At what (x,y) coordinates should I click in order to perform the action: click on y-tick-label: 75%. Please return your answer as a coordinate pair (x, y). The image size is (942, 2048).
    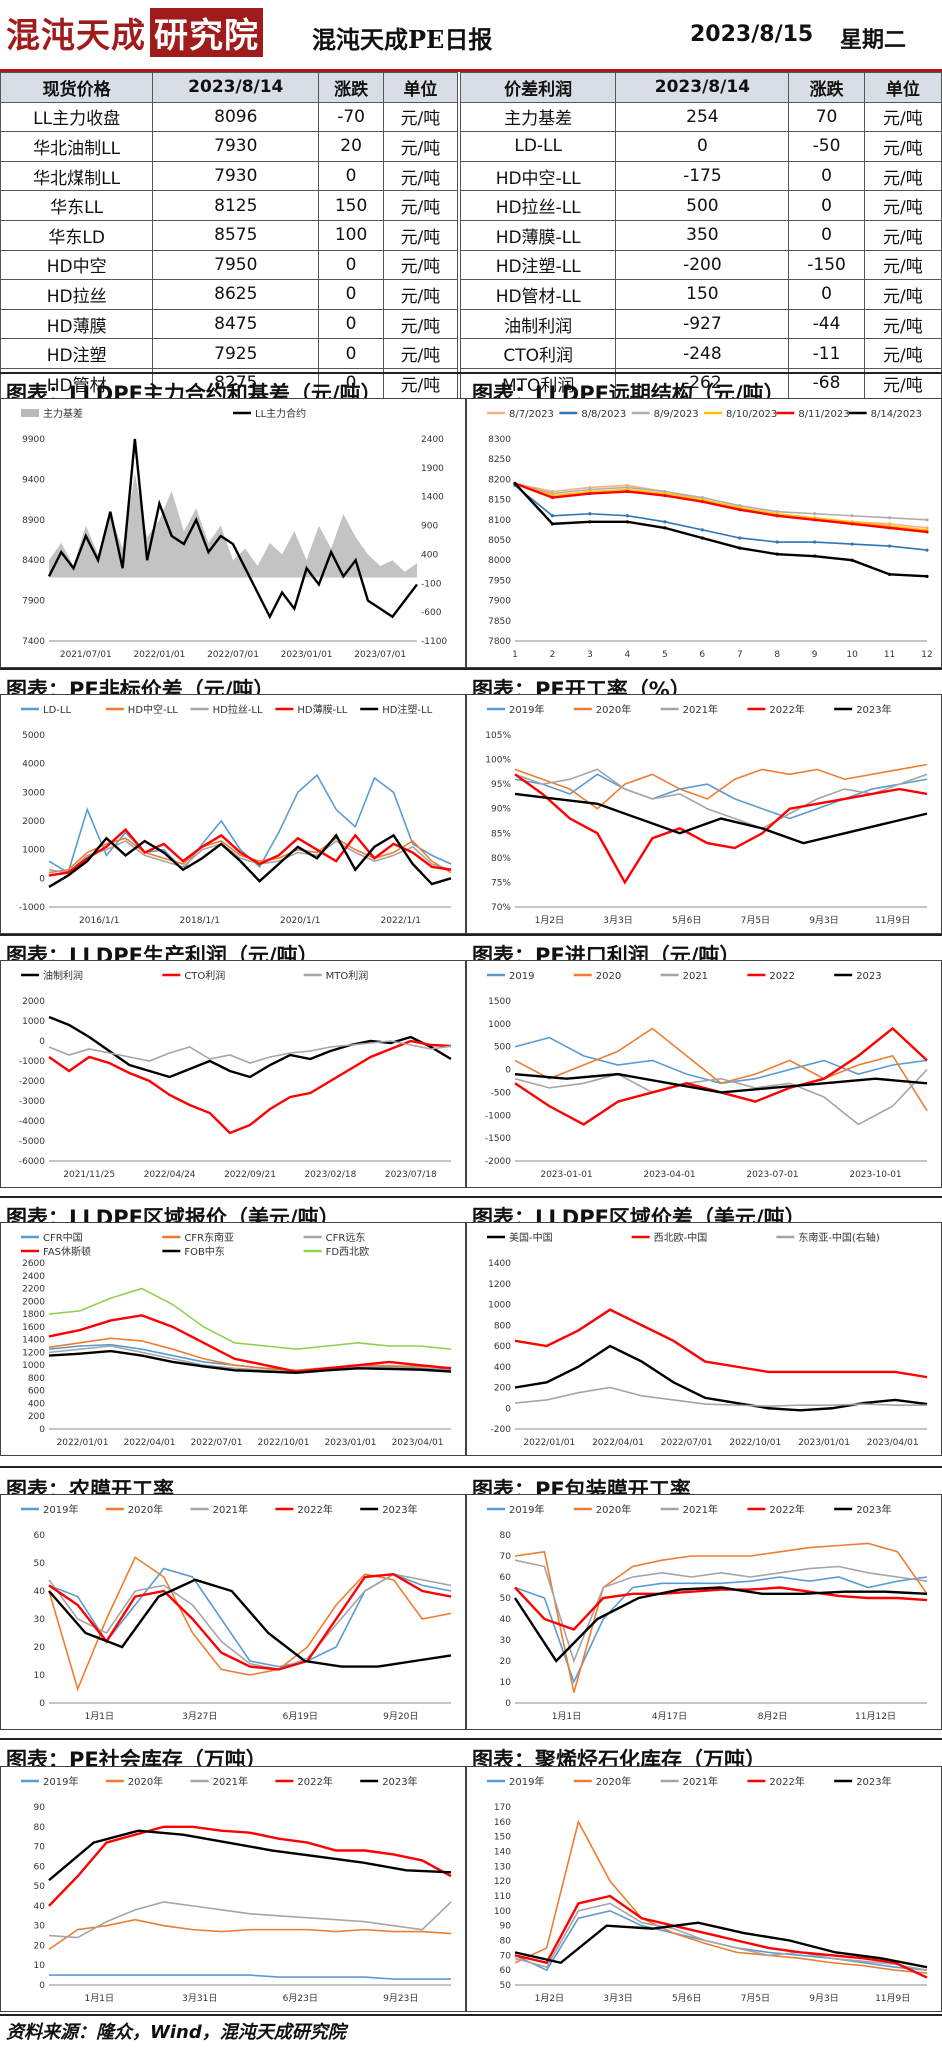
    Looking at the image, I should click on (501, 883).